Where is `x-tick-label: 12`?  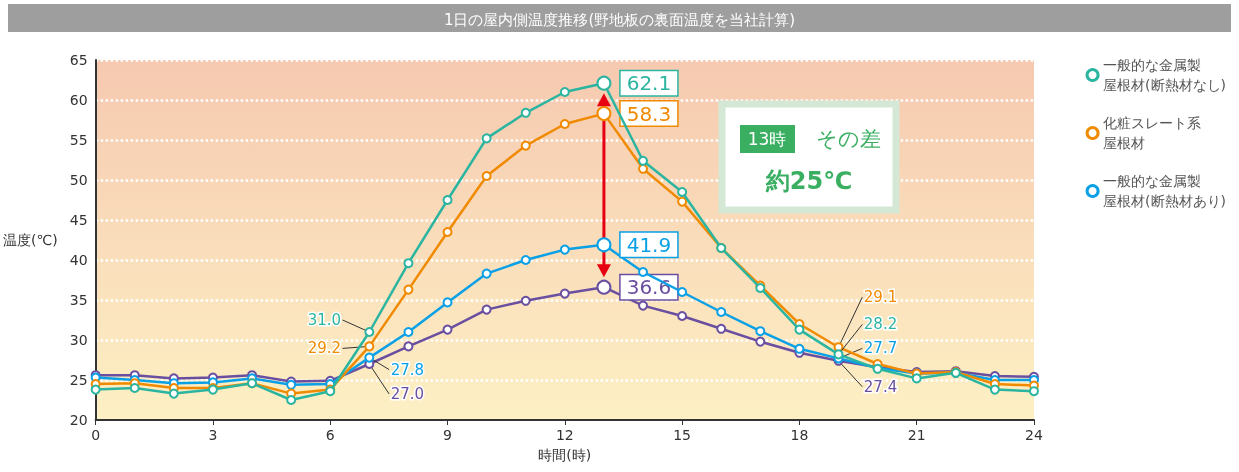 x-tick-label: 12 is located at coordinates (564, 435).